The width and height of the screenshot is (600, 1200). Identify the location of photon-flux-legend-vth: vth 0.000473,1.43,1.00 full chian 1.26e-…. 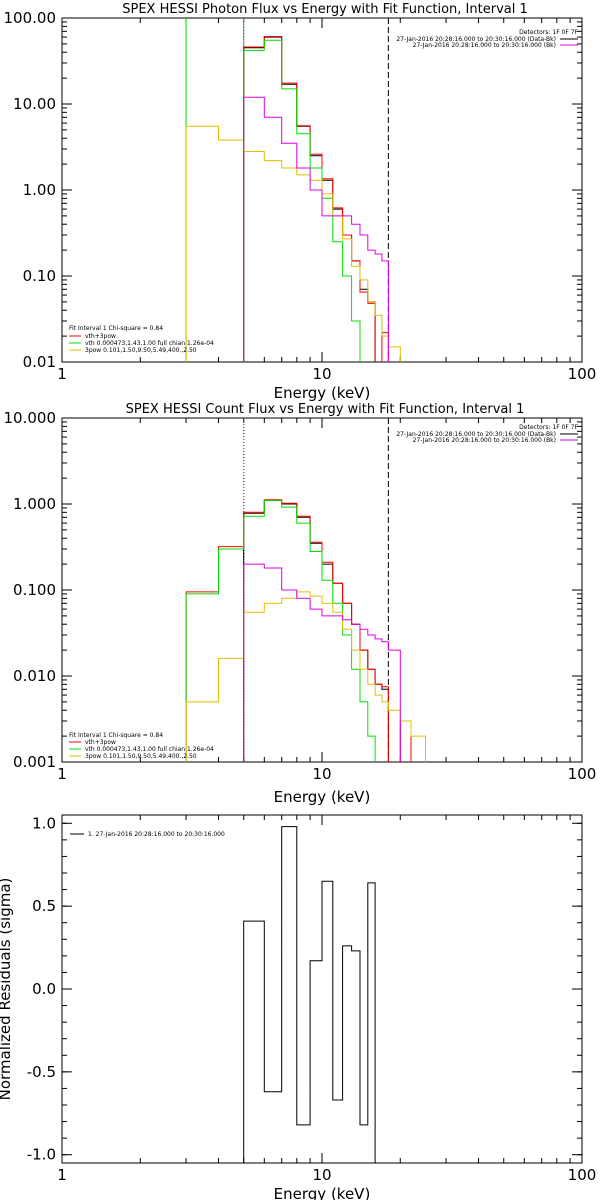
(149, 343).